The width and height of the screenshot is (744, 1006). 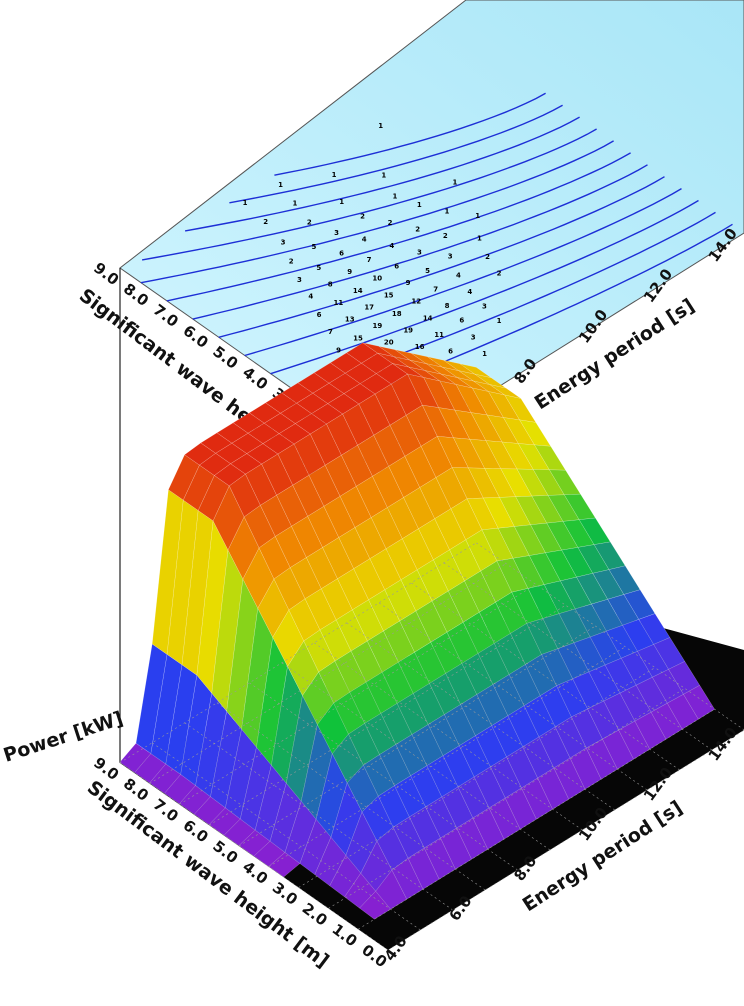 I want to click on scatter-value: 17, so click(x=369, y=308).